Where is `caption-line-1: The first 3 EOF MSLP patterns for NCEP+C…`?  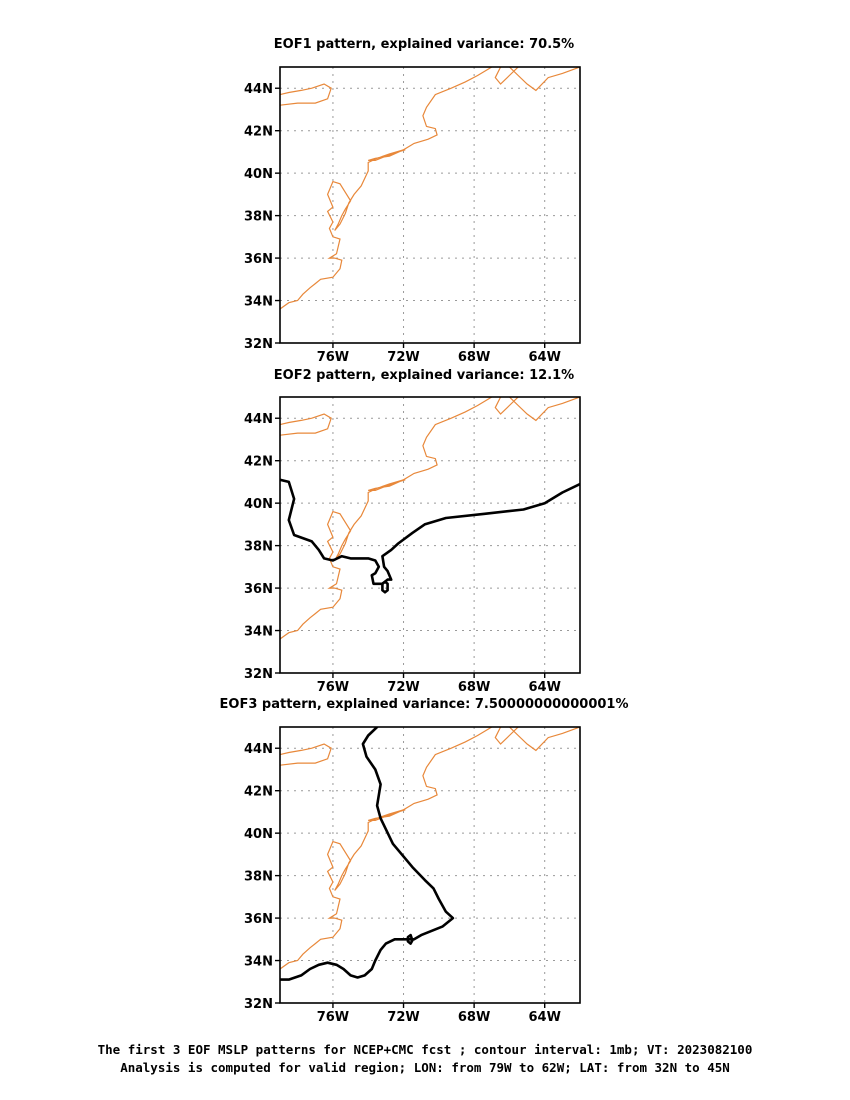
caption-line-1: The first 3 EOF MSLP patterns for NCEP+C… is located at coordinates (425, 1049).